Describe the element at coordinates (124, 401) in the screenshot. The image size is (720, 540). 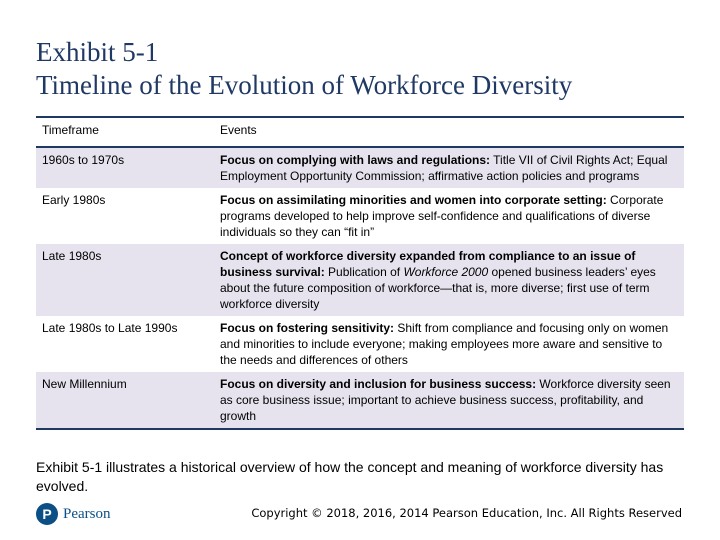
I see `timeframe-cell: New Millennium` at that location.